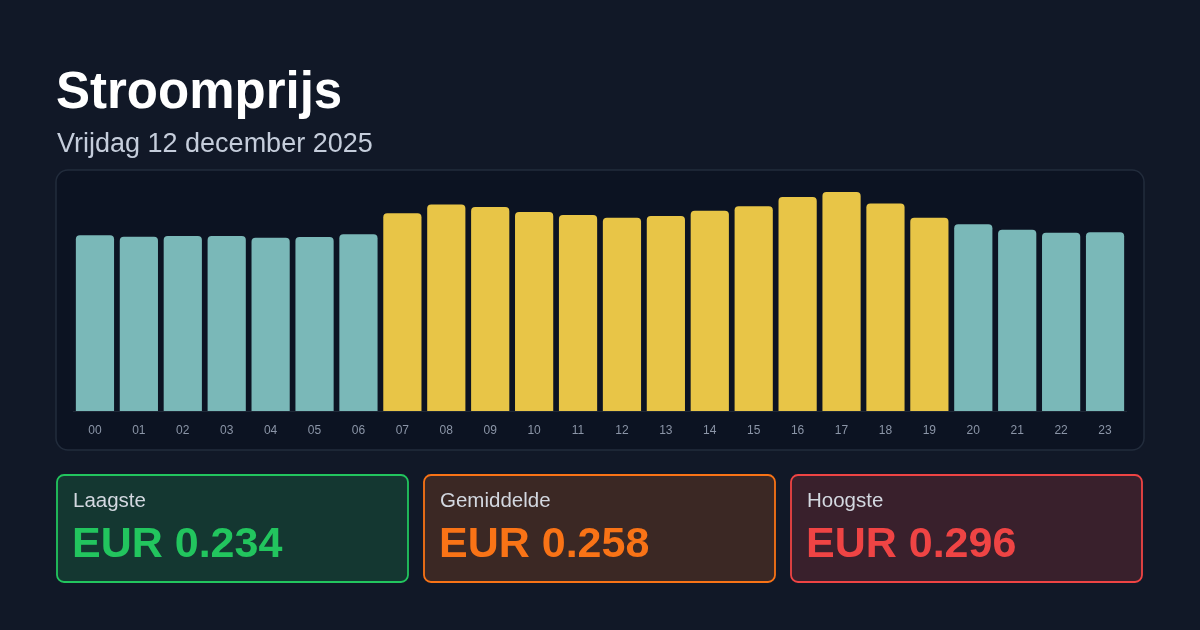 Image resolution: width=1200 pixels, height=630 pixels. Describe the element at coordinates (183, 430) in the screenshot. I see `x-tick-label: 02` at that location.